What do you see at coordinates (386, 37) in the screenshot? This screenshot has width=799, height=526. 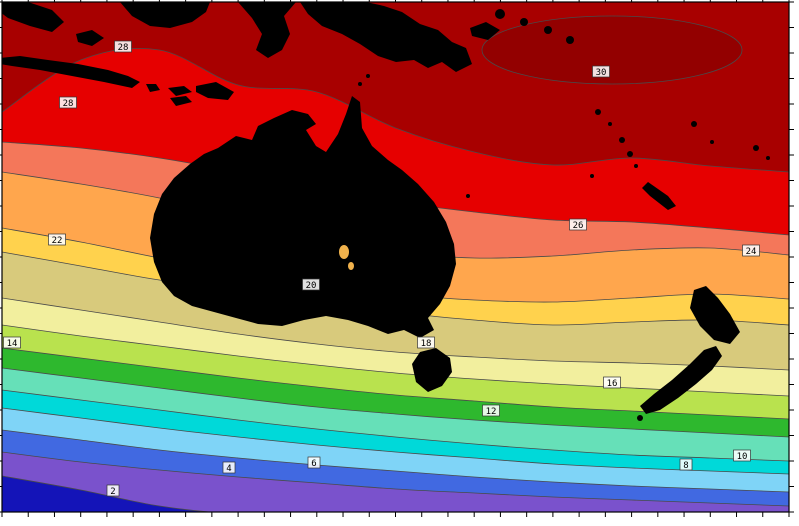 I see `landmass-new-guinea` at bounding box center [386, 37].